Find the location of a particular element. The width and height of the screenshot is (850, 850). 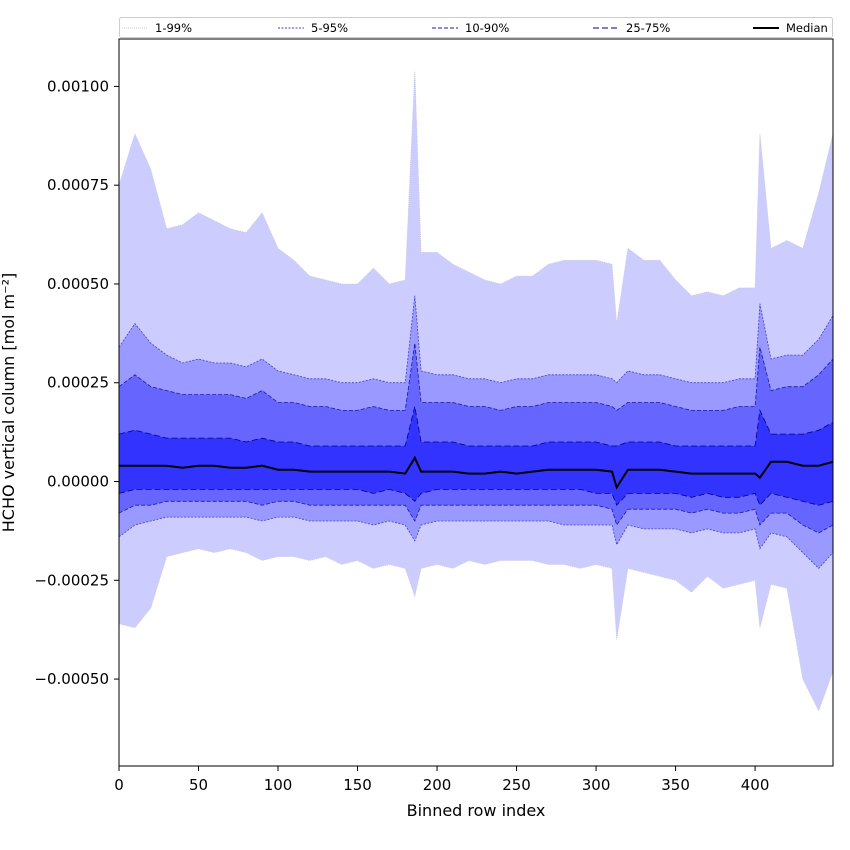

legend-label-Median: Median is located at coordinates (807, 28).